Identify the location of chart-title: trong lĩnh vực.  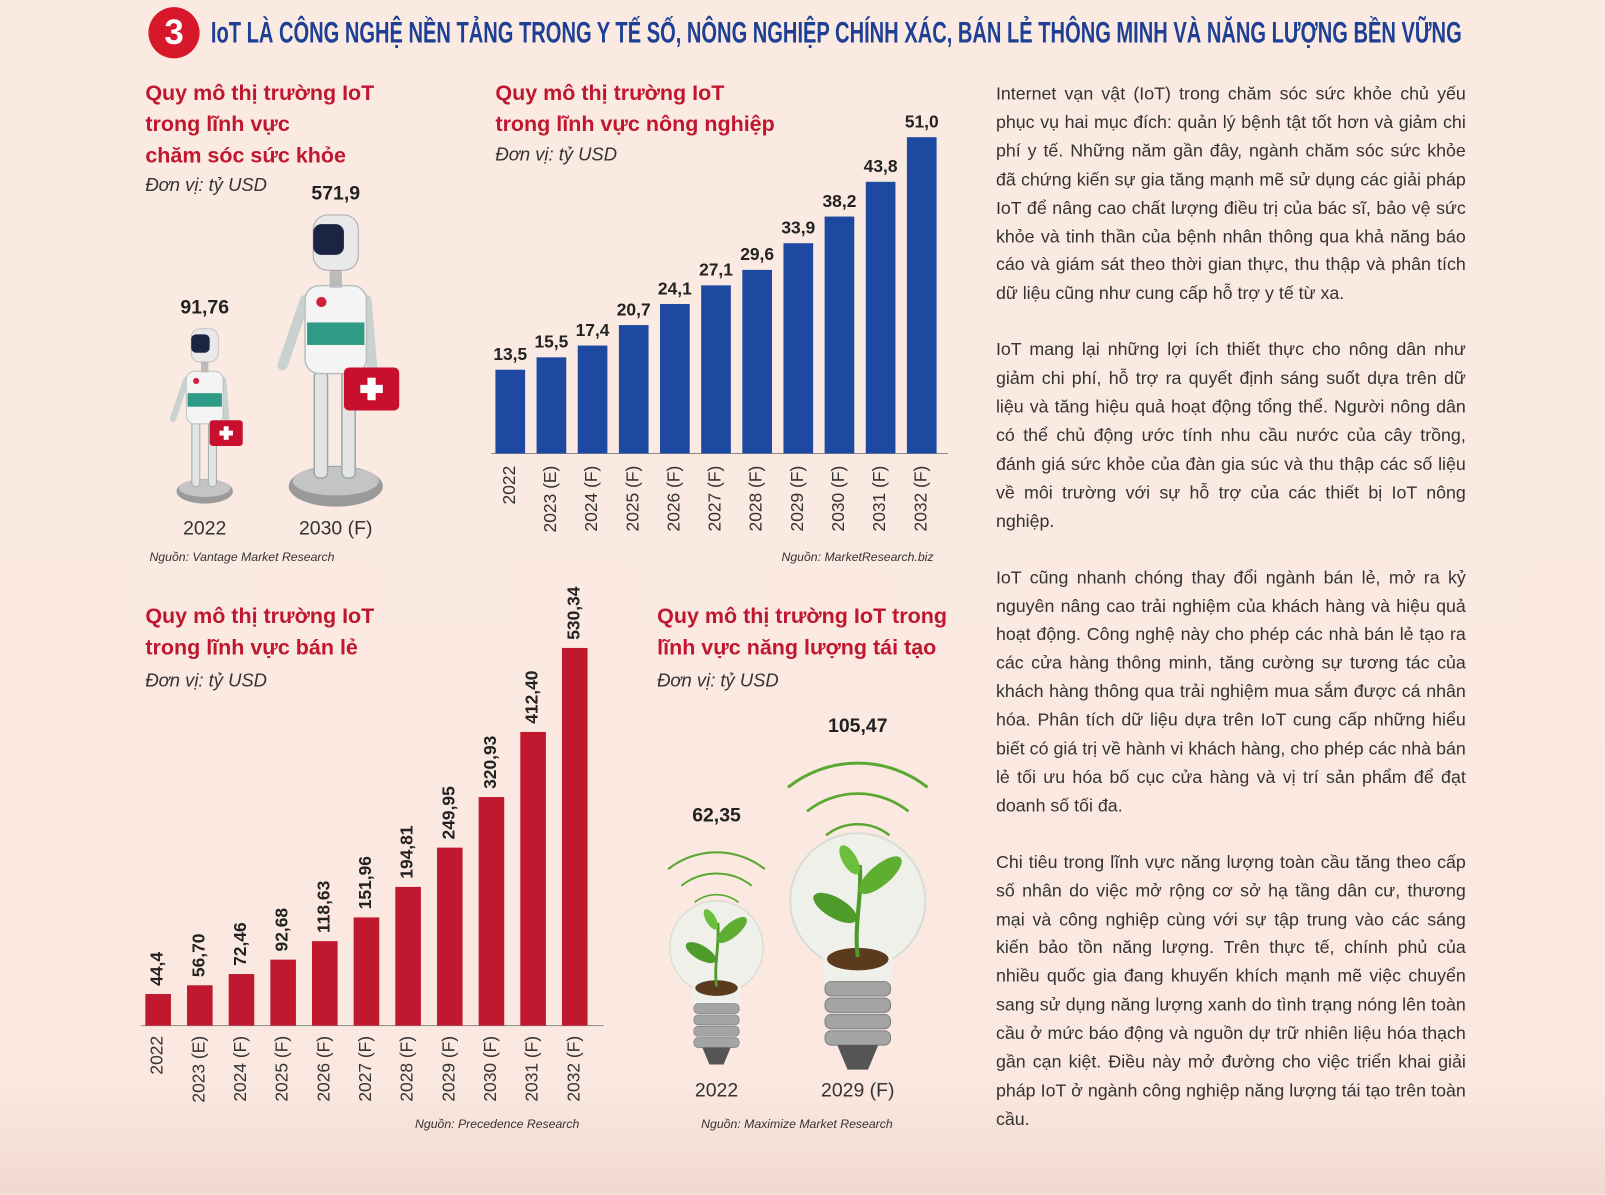
(217, 124).